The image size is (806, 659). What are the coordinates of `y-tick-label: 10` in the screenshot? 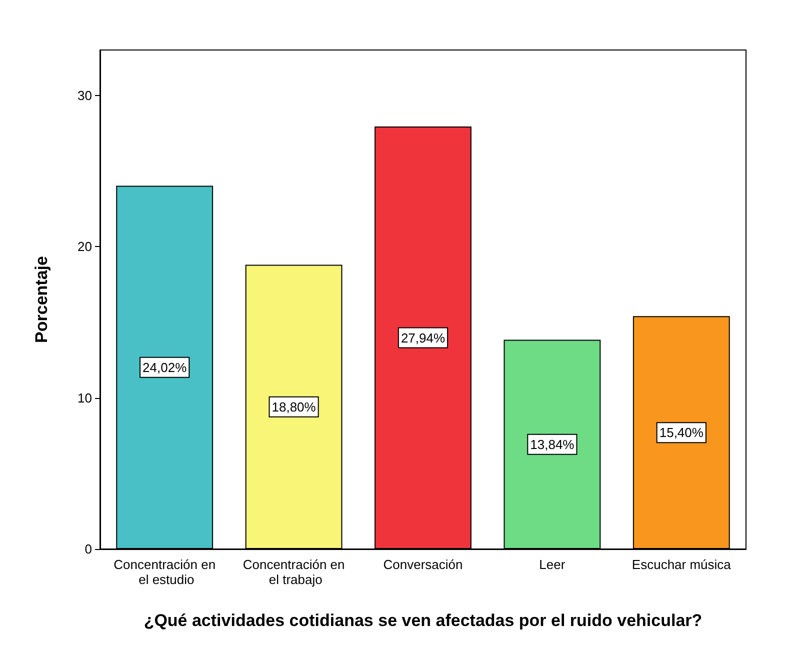 It's located at (85, 398).